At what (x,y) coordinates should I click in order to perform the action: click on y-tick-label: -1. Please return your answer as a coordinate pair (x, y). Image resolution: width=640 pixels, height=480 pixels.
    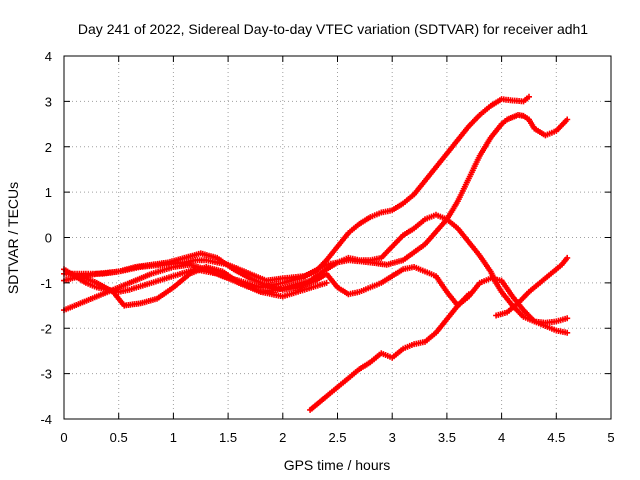
    Looking at the image, I should click on (46, 283).